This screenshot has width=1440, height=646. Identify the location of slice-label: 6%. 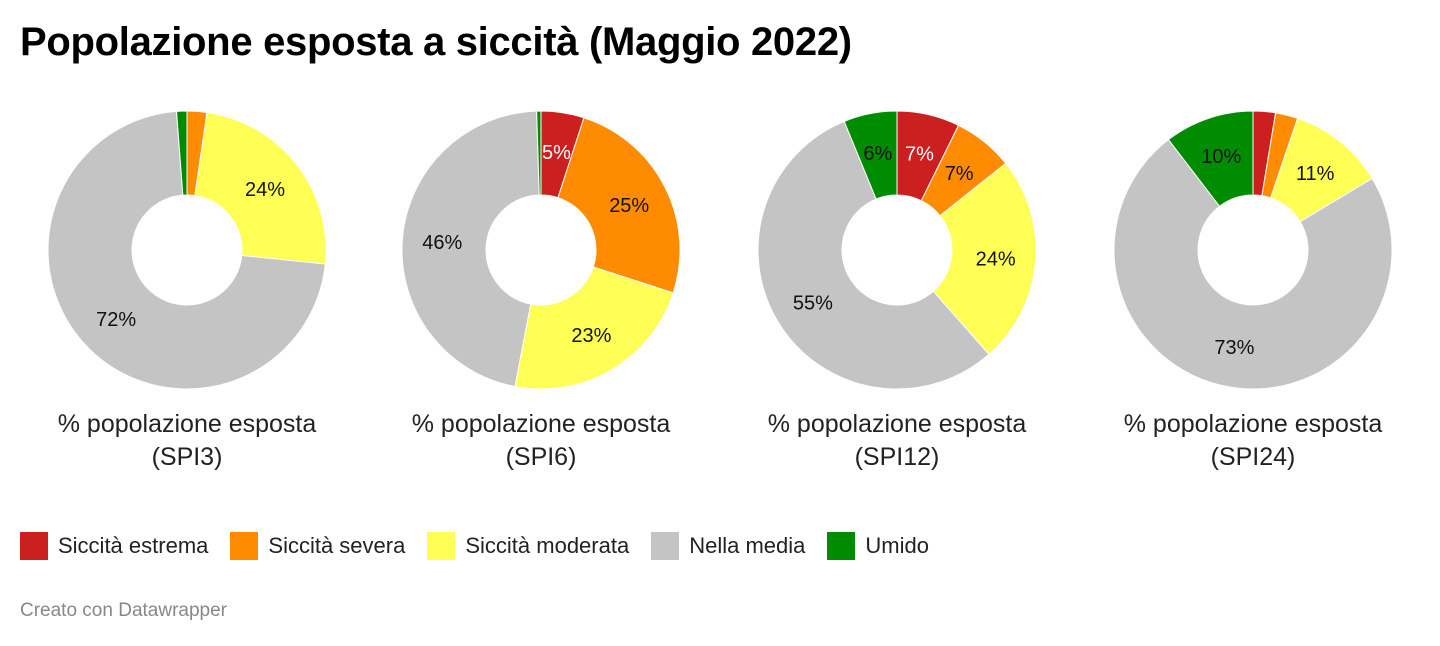
(877, 154).